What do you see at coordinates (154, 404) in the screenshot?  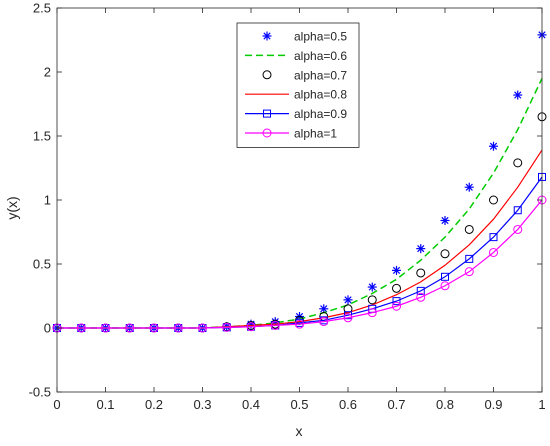 I see `x-tick-label: 0.2` at bounding box center [154, 404].